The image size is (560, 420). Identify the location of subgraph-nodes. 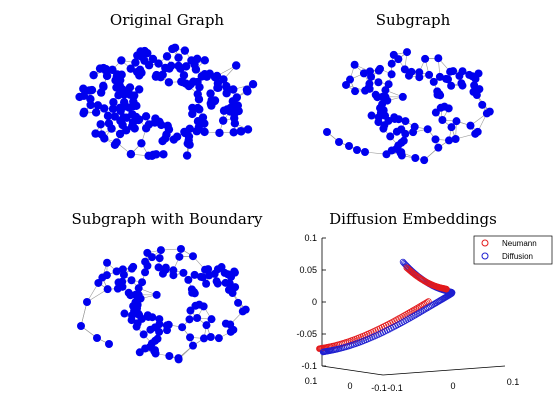
(408, 106).